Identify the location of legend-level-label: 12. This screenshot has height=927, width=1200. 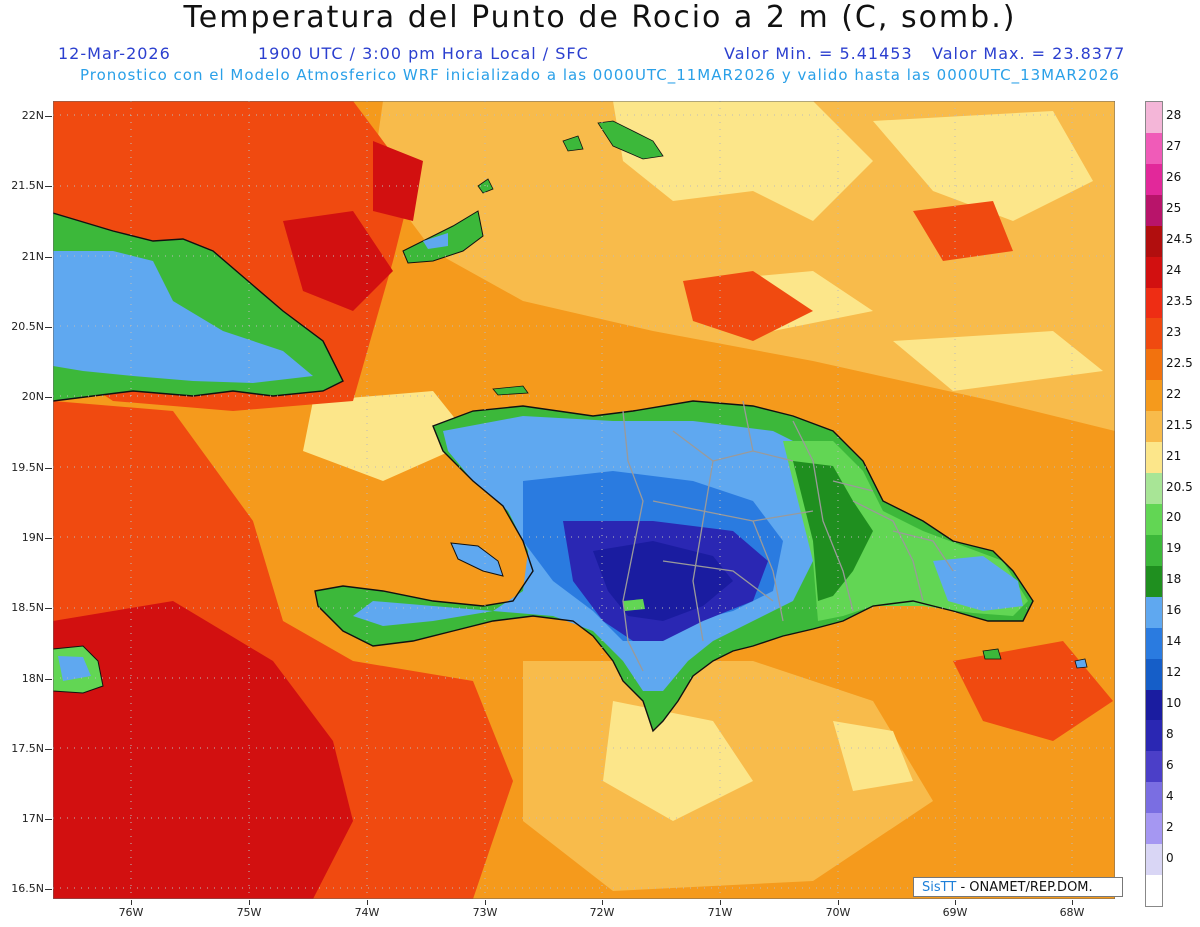
(1174, 672).